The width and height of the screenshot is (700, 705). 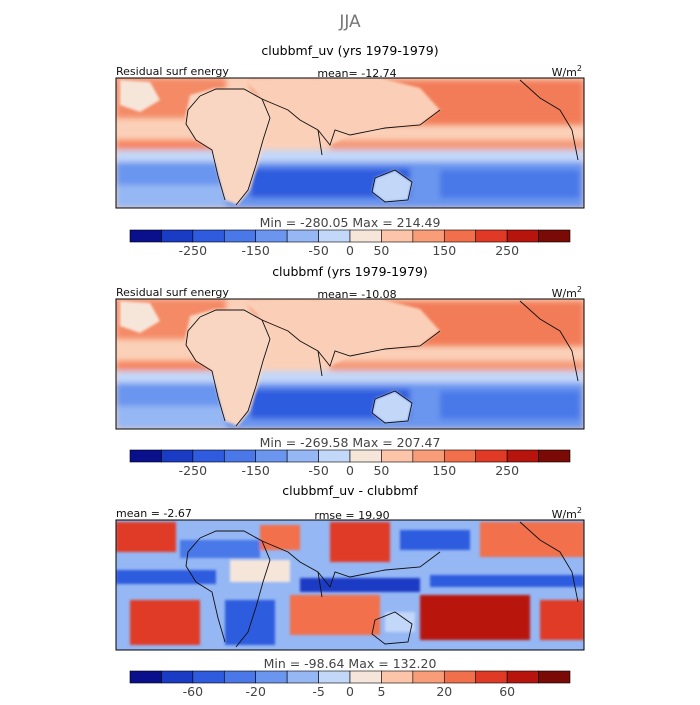 I want to click on colorbar-3-tick-label: 0, so click(x=350, y=691).